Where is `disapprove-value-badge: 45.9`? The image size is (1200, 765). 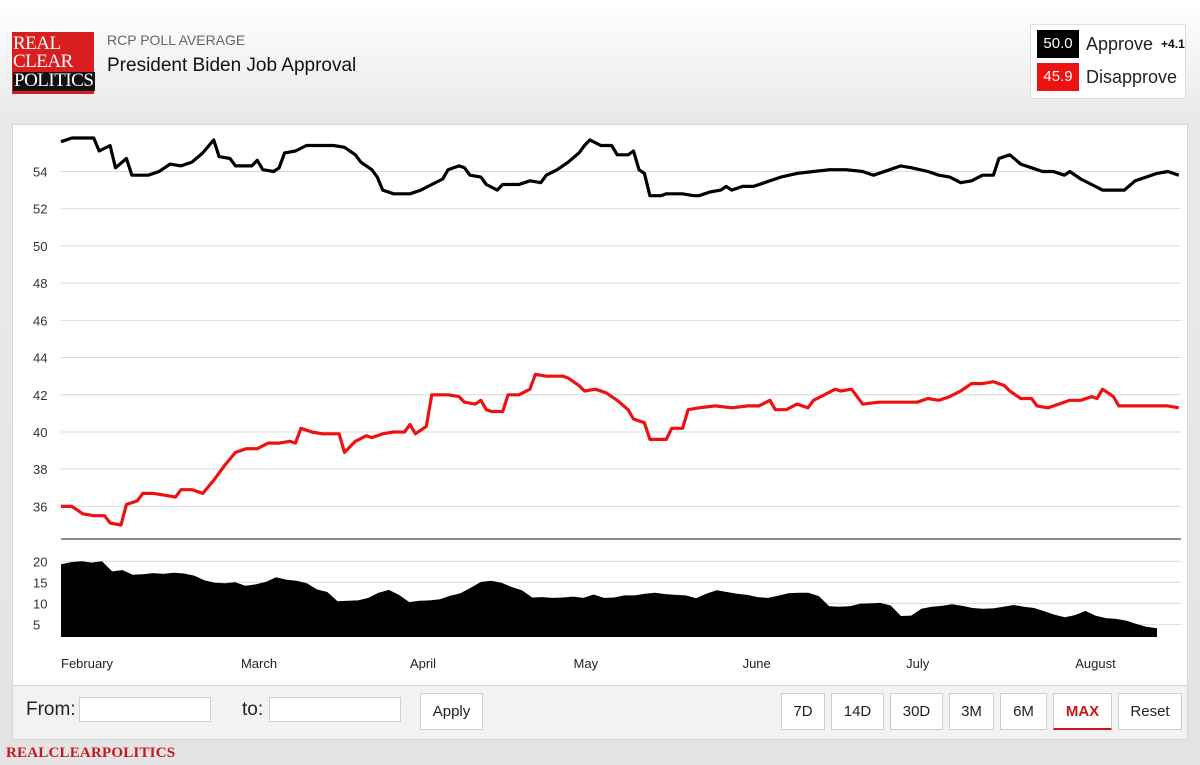 disapprove-value-badge: 45.9 is located at coordinates (1058, 77).